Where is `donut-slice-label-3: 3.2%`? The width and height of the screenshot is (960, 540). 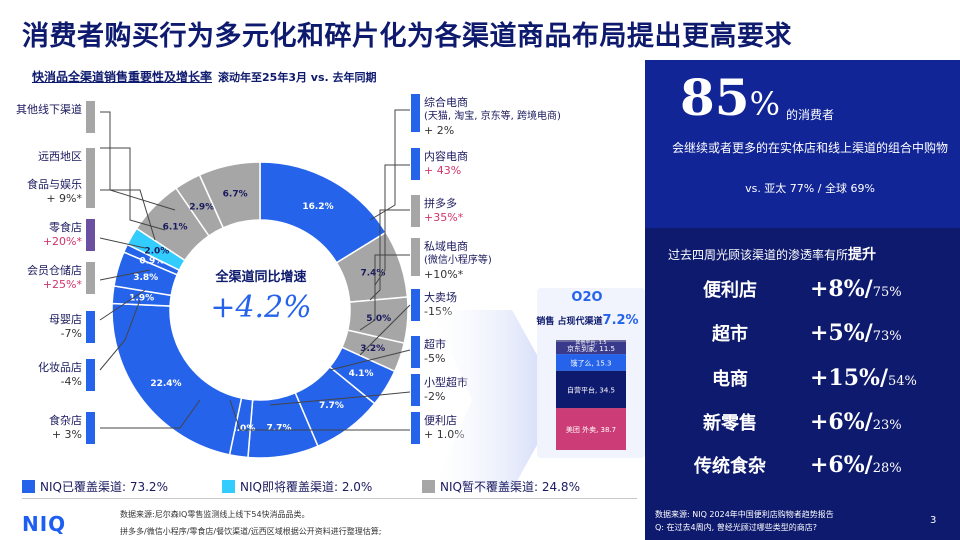 donut-slice-label-3: 3.2% is located at coordinates (372, 349).